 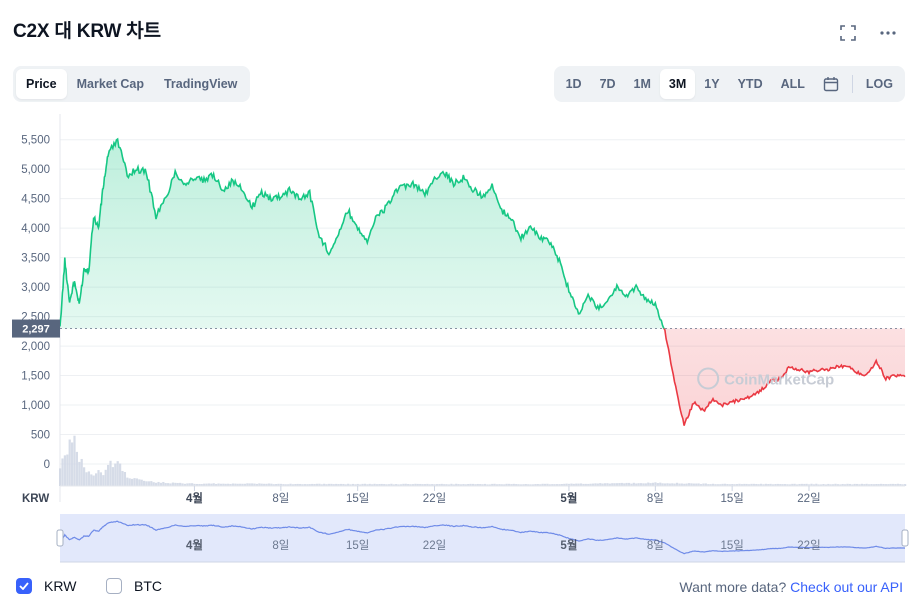 What do you see at coordinates (573, 84) in the screenshot?
I see `range-1d: 1D` at bounding box center [573, 84].